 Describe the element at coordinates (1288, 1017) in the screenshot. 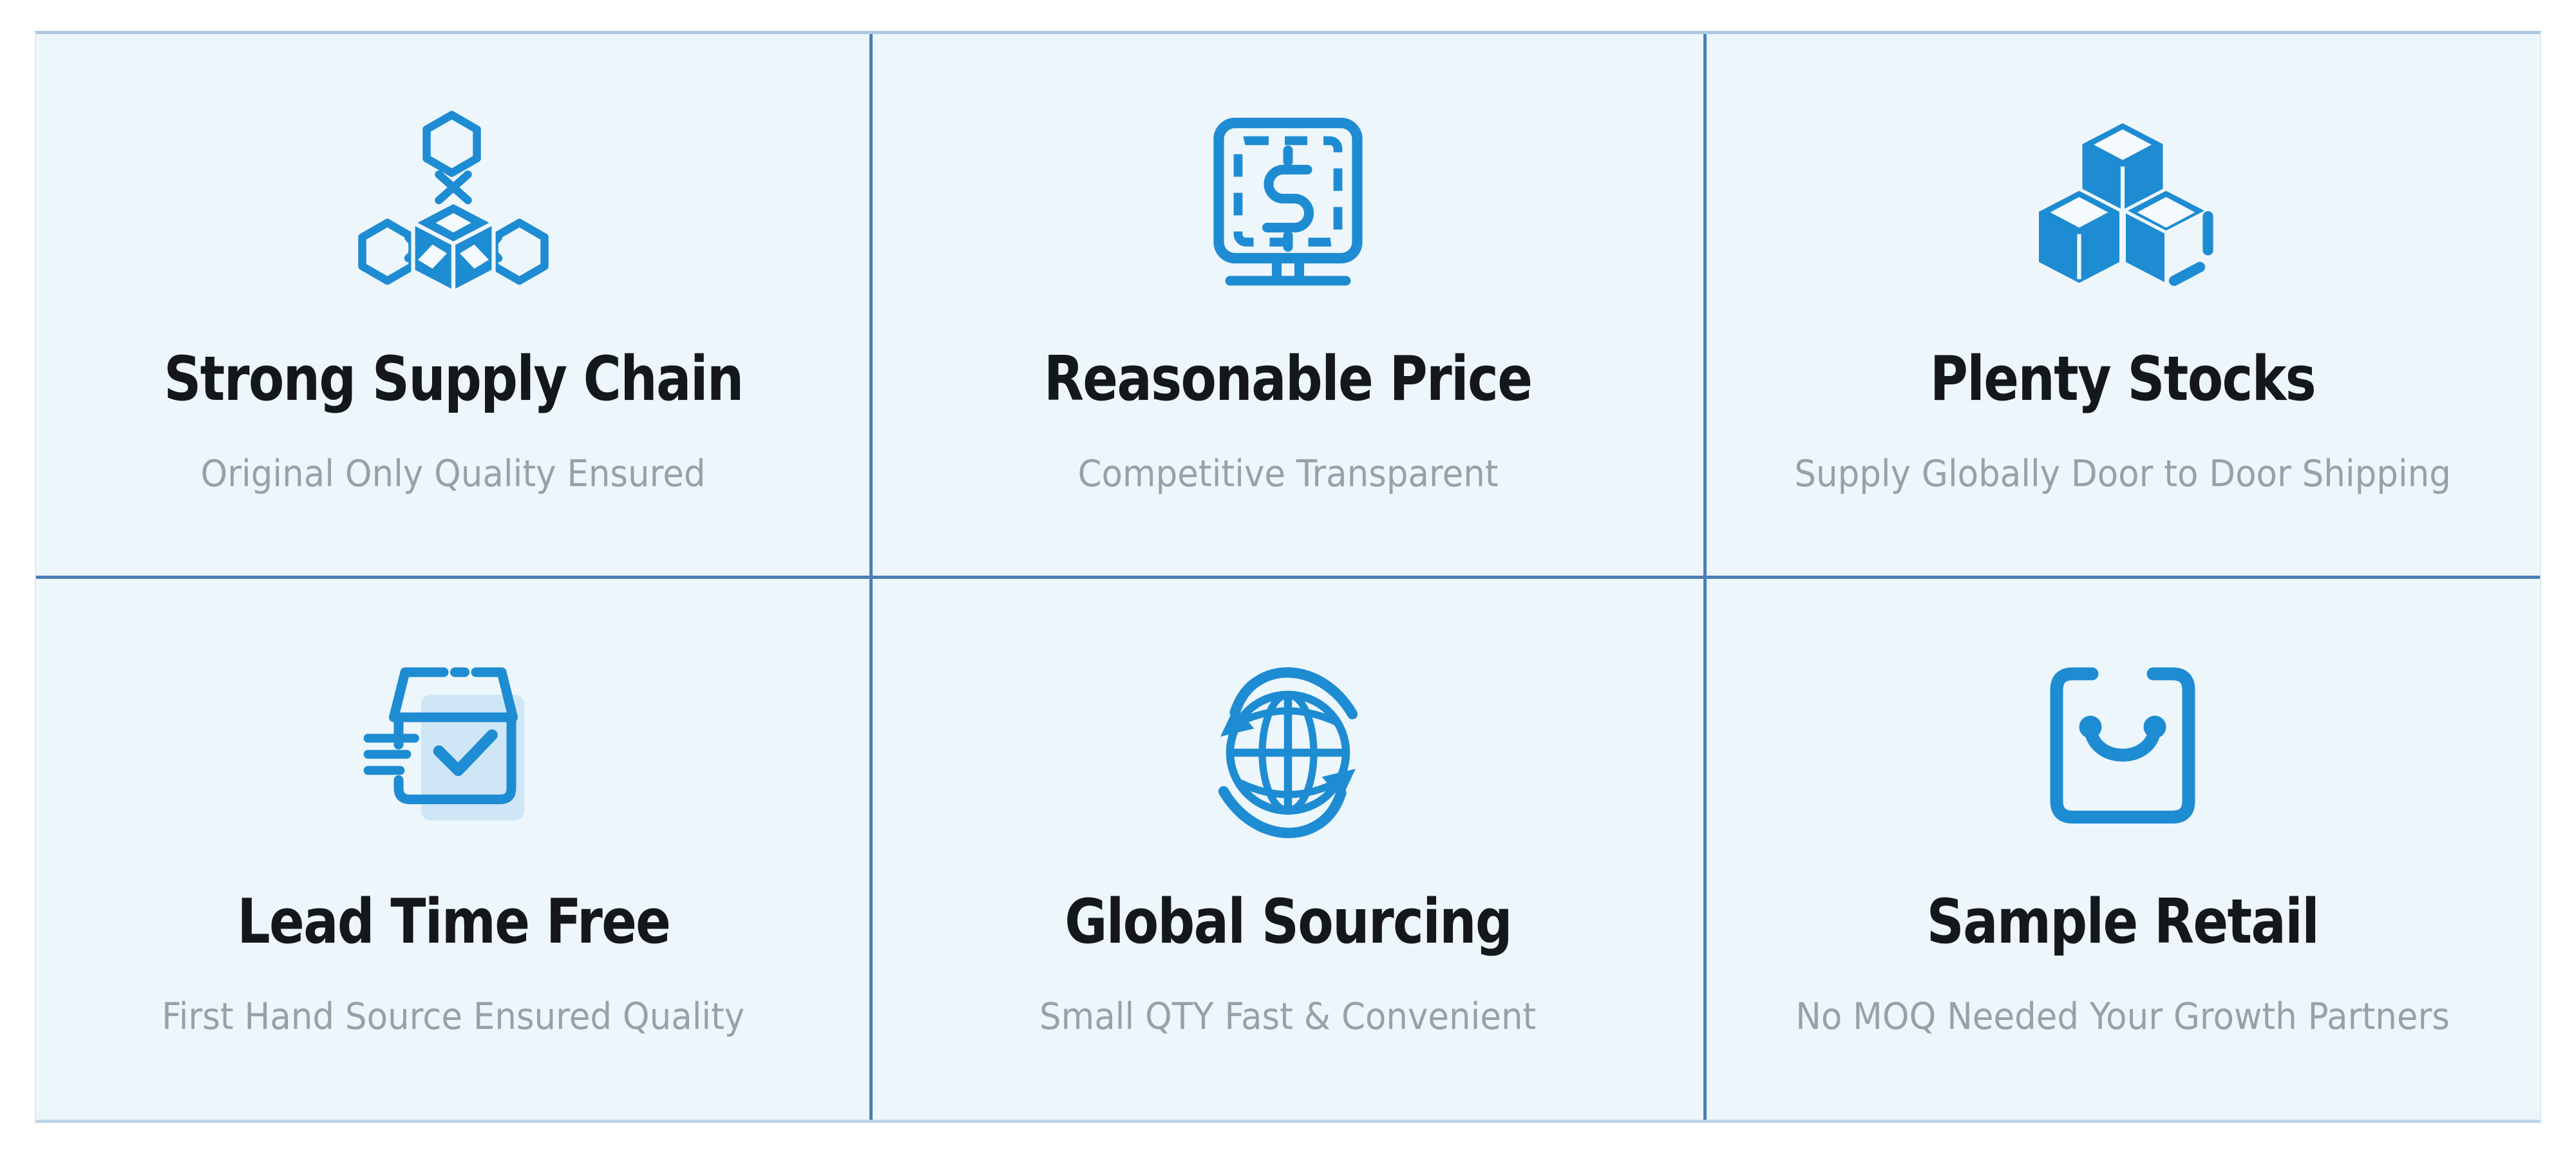

I see `feature-subtitle: Small QTY Fast & Convenient` at that location.